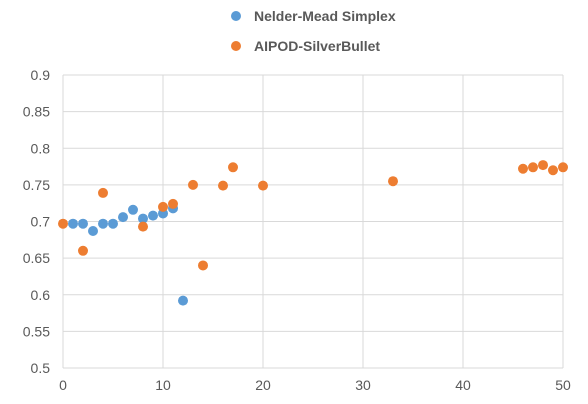 This screenshot has width=588, height=404. What do you see at coordinates (41, 148) in the screenshot?
I see `y-tick-label: 0.8` at bounding box center [41, 148].